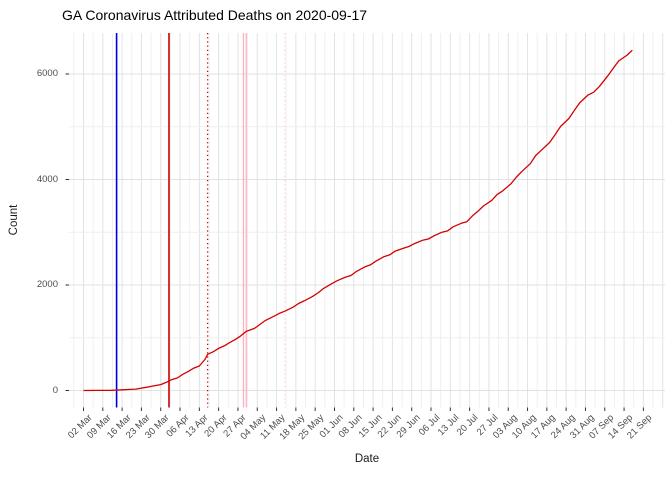 This screenshot has width=672, height=480. I want to click on y-tick-label: 6000, so click(47, 73).